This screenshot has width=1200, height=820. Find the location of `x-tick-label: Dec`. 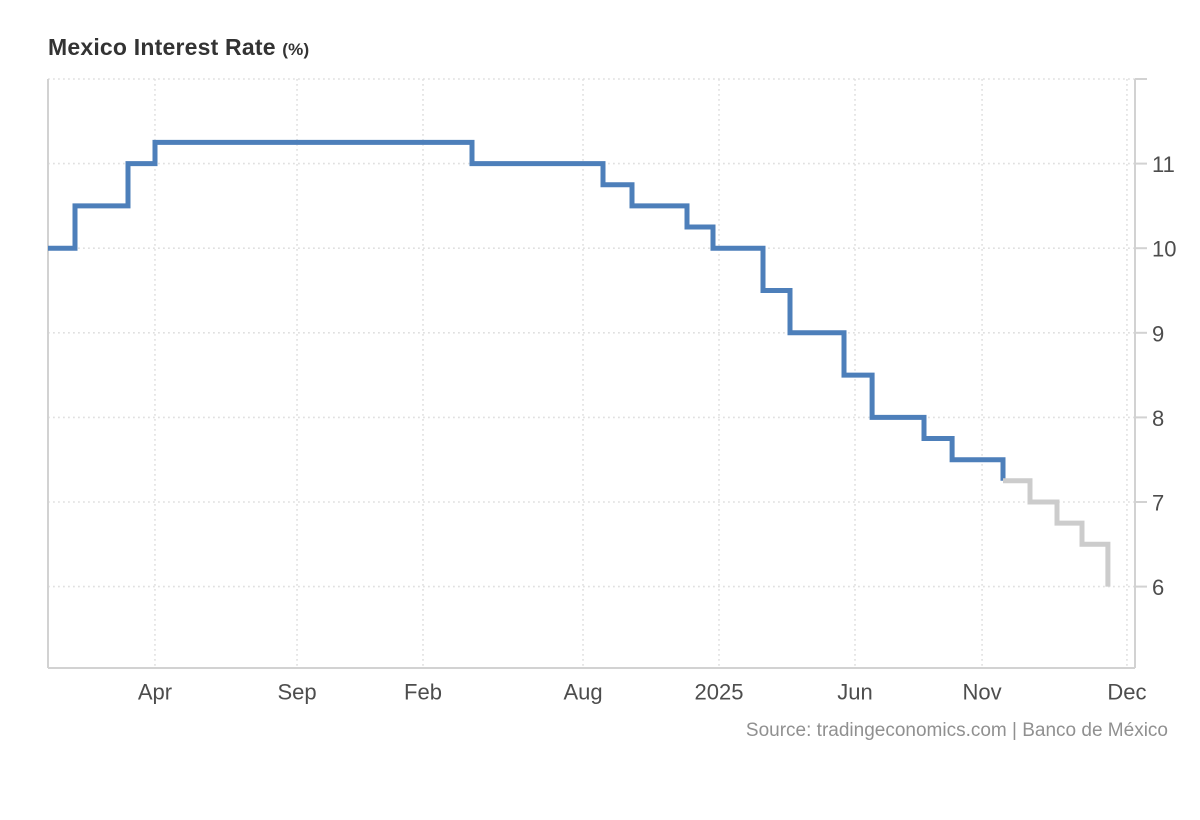

x-tick-label: Dec is located at coordinates (1126, 692).